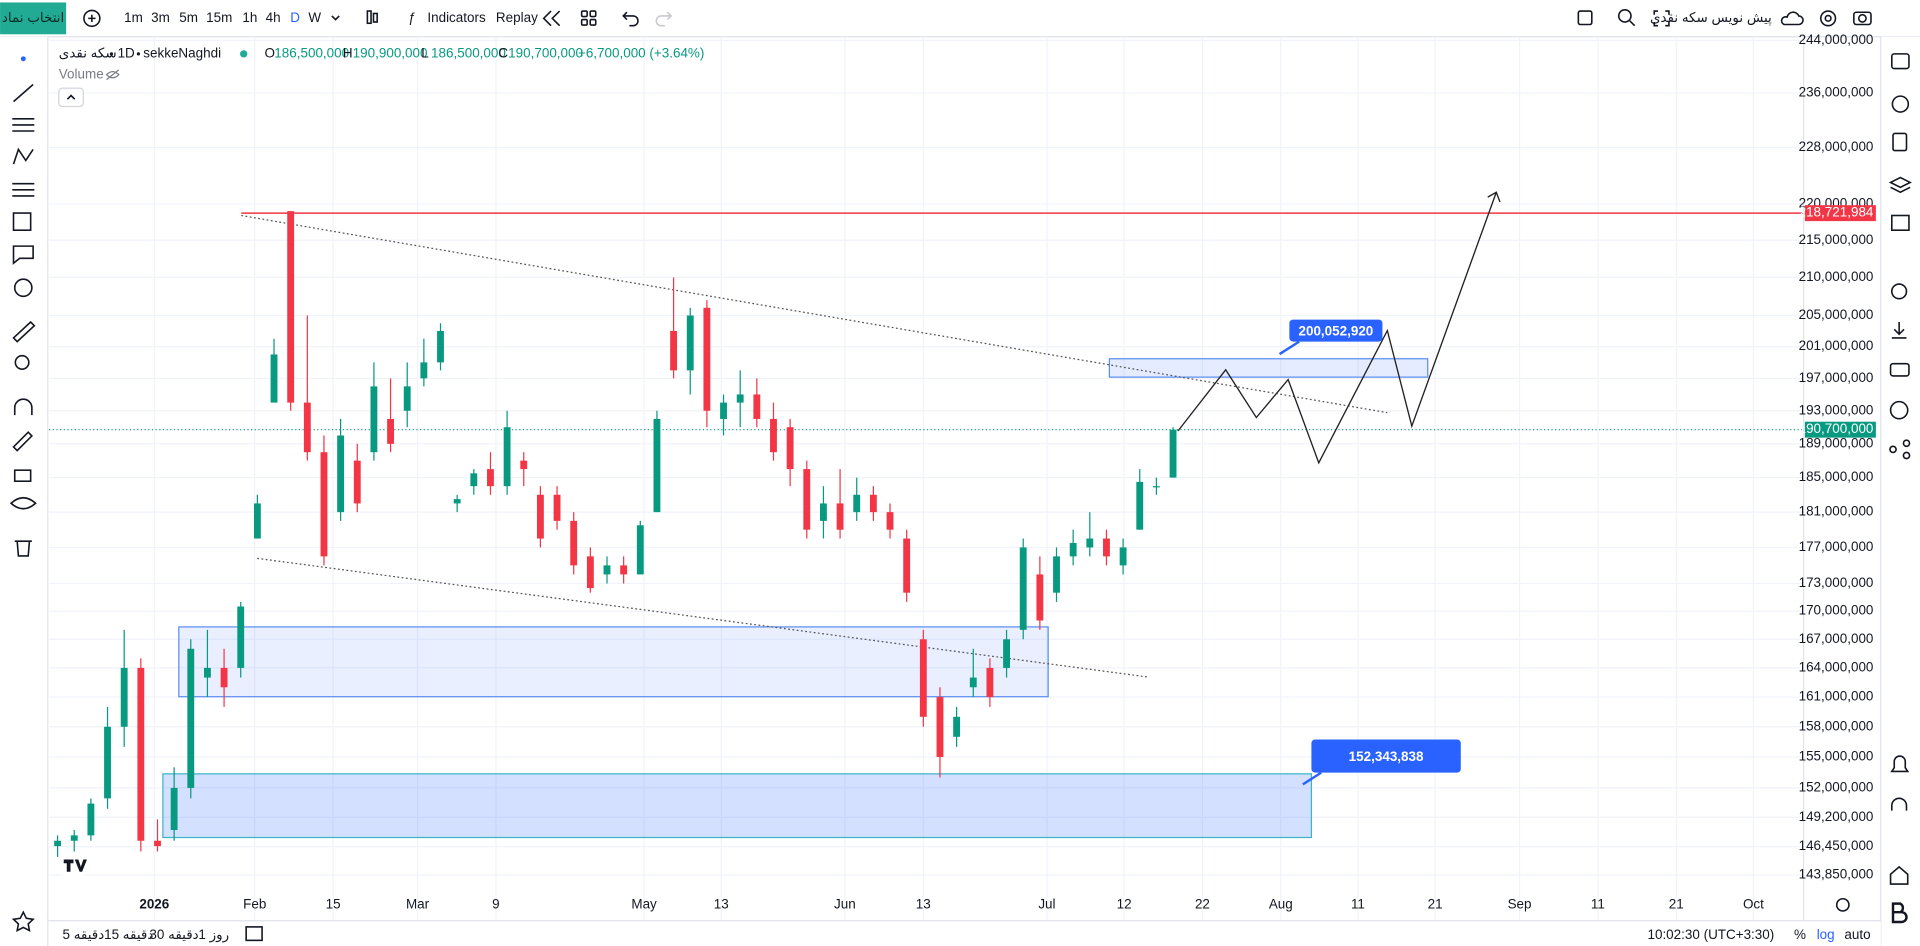 The image size is (1920, 946). What do you see at coordinates (1899, 913) in the screenshot?
I see `brand-icon` at bounding box center [1899, 913].